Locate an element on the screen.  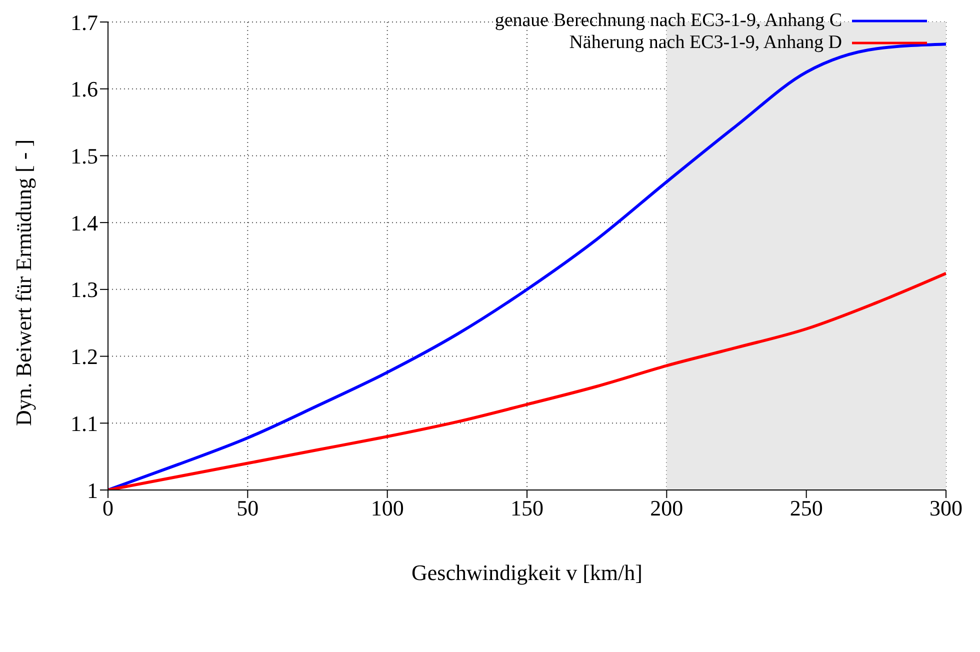
x-tick-label: 250 is located at coordinates (806, 508).